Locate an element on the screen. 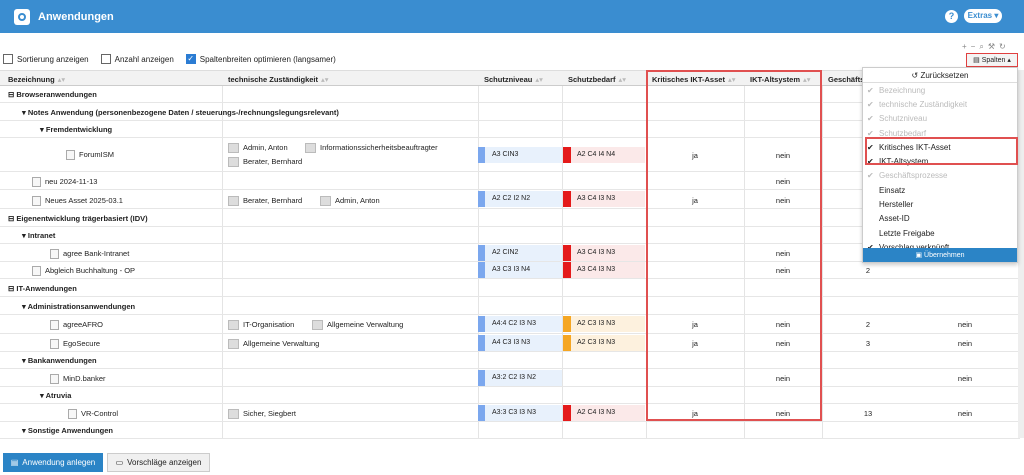 This screenshot has width=1024, height=475. group-row: ▾ Atruvia is located at coordinates (510, 395).